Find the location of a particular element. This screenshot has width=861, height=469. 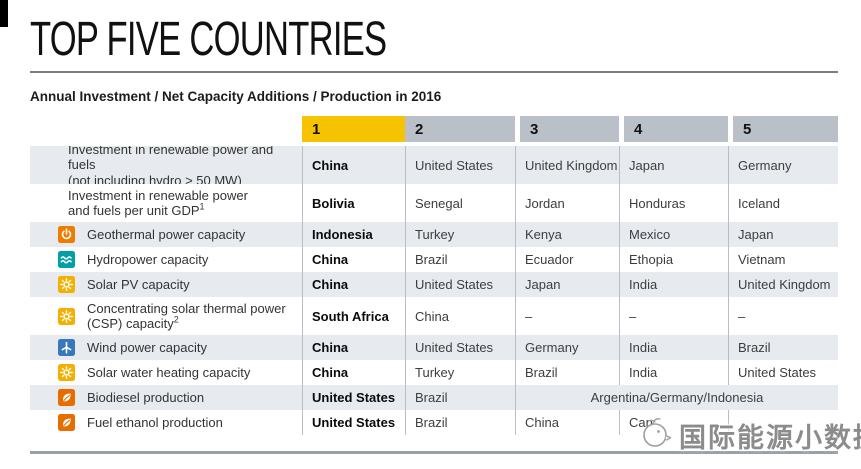

merged-country-cell: Argentina/Germany/Indonesia is located at coordinates (676, 397).